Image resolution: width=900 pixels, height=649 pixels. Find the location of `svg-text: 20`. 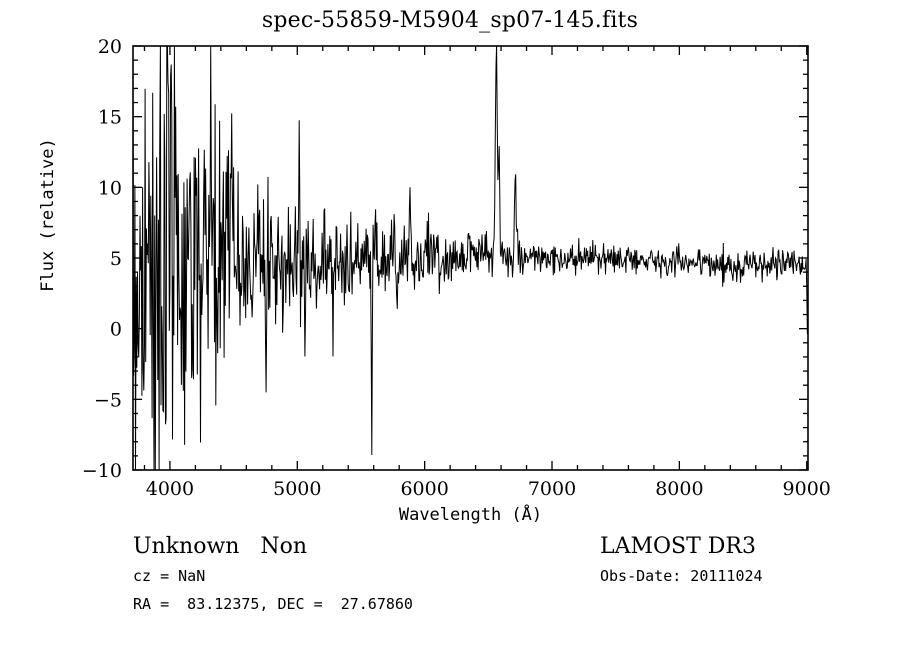

svg-text: 20 is located at coordinates (110, 47).